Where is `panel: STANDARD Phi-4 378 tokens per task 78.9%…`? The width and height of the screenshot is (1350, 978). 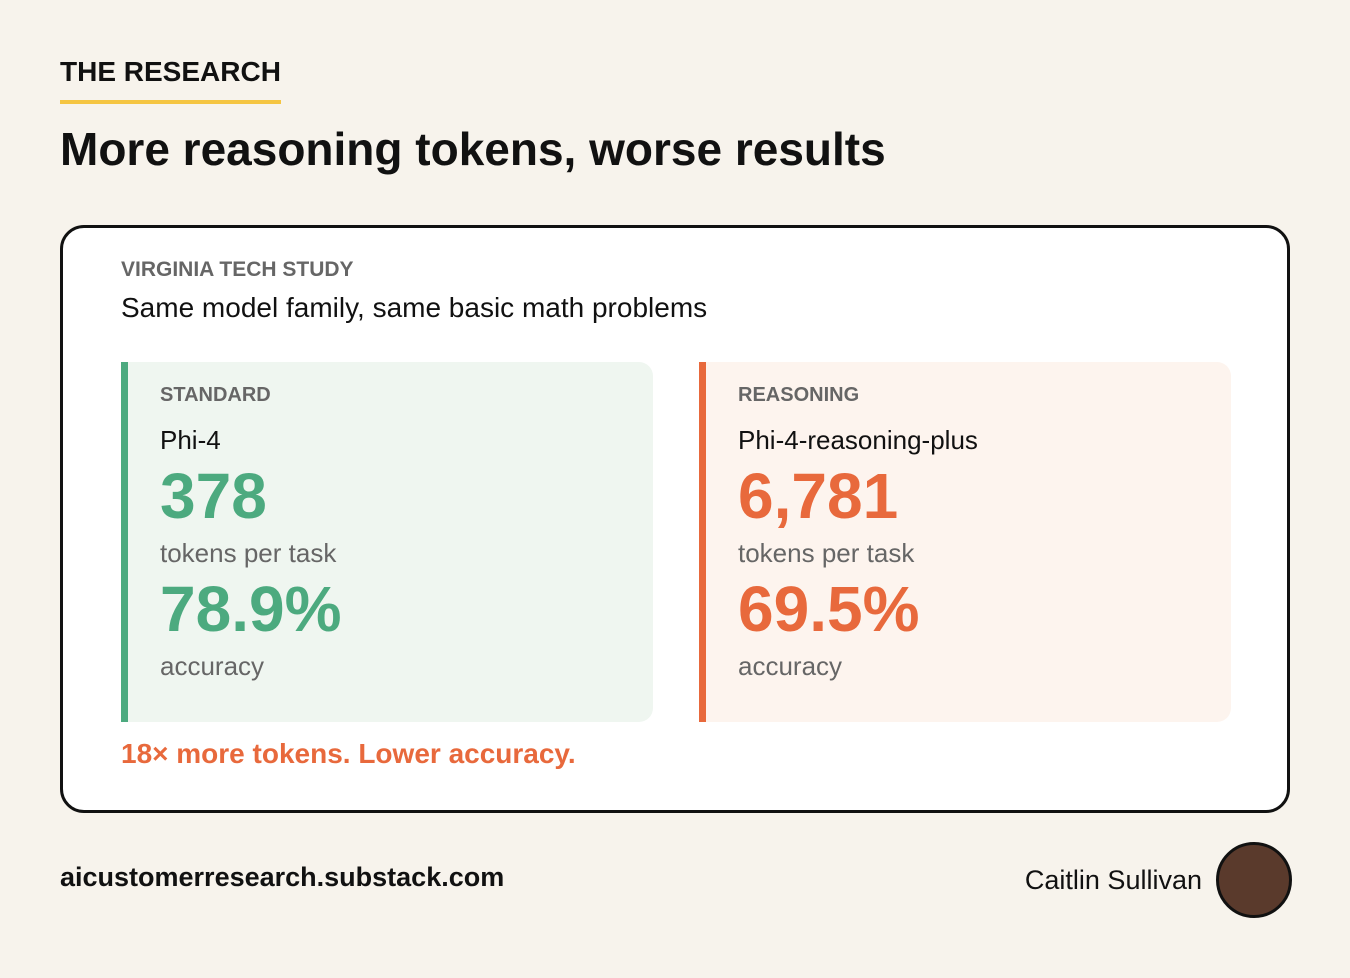
panel: STANDARD Phi-4 378 tokens per task 78.9%… is located at coordinates (387, 542).